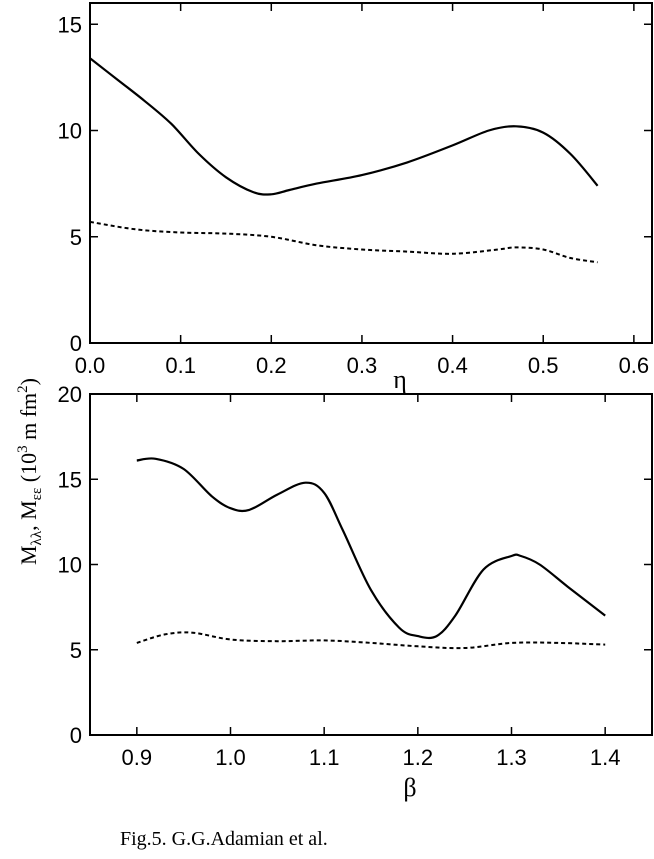  I want to click on solid-series-line, so click(344, 126).